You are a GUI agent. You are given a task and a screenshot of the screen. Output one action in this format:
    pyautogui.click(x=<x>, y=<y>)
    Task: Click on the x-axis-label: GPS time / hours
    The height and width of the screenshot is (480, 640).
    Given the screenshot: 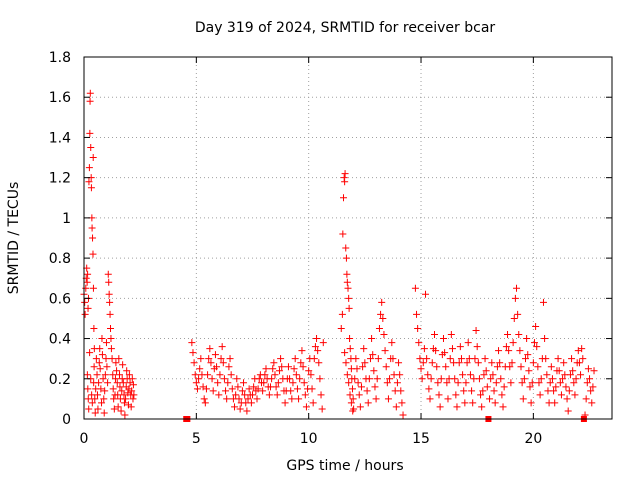 What is the action you would take?
    pyautogui.click(x=344, y=466)
    